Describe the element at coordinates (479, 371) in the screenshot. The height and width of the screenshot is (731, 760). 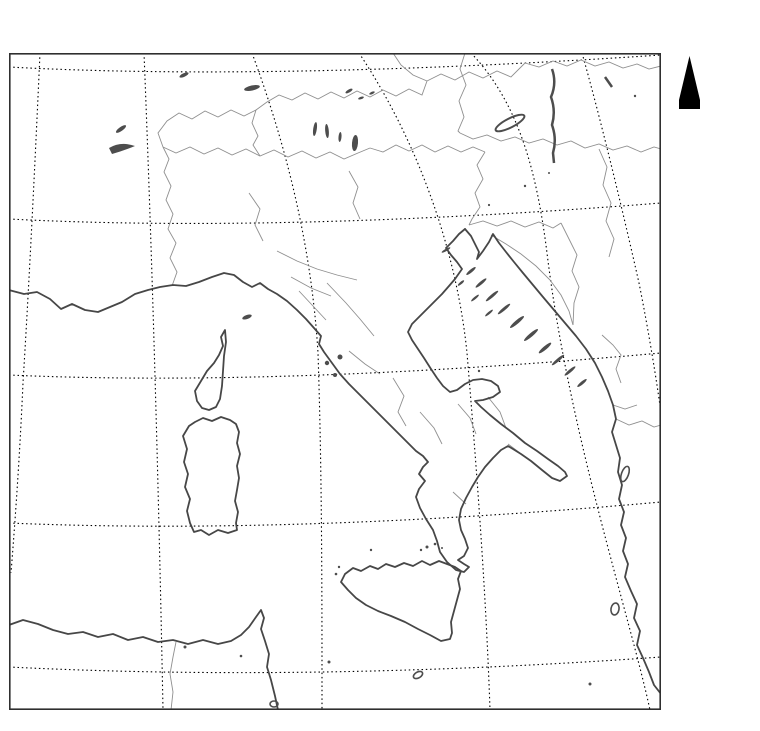
I see `island-tremiti` at that location.